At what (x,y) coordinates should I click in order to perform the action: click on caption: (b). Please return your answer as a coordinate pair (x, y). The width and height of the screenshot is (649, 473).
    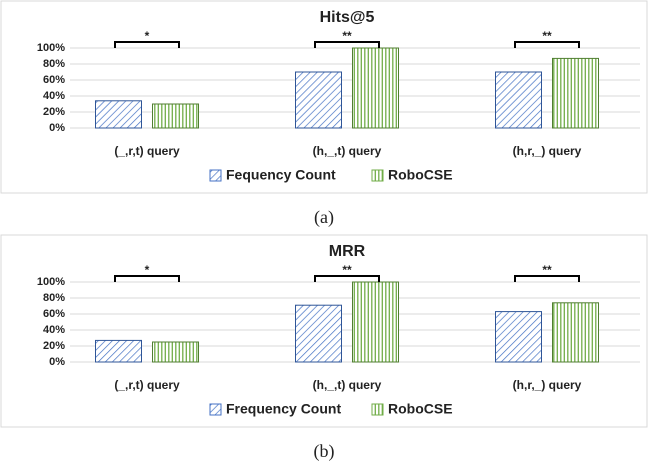
    Looking at the image, I should click on (324, 451).